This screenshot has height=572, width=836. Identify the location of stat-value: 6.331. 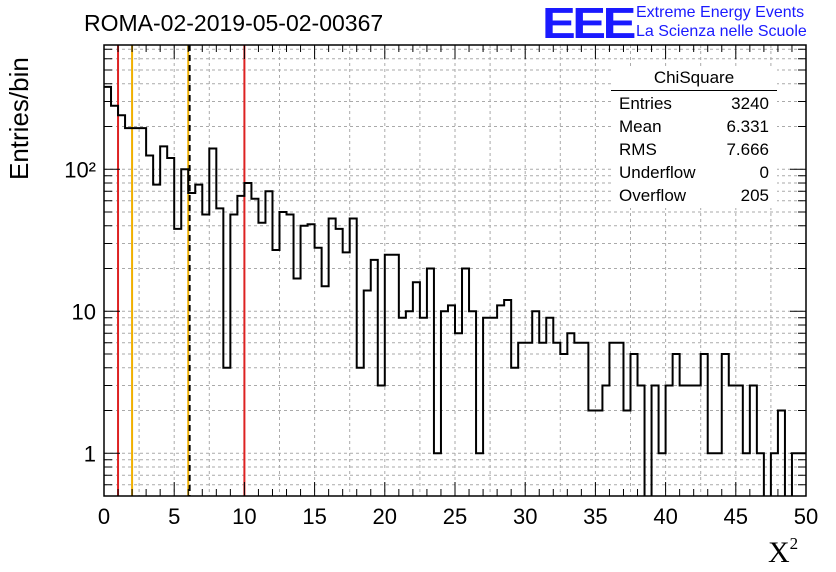
(747, 126).